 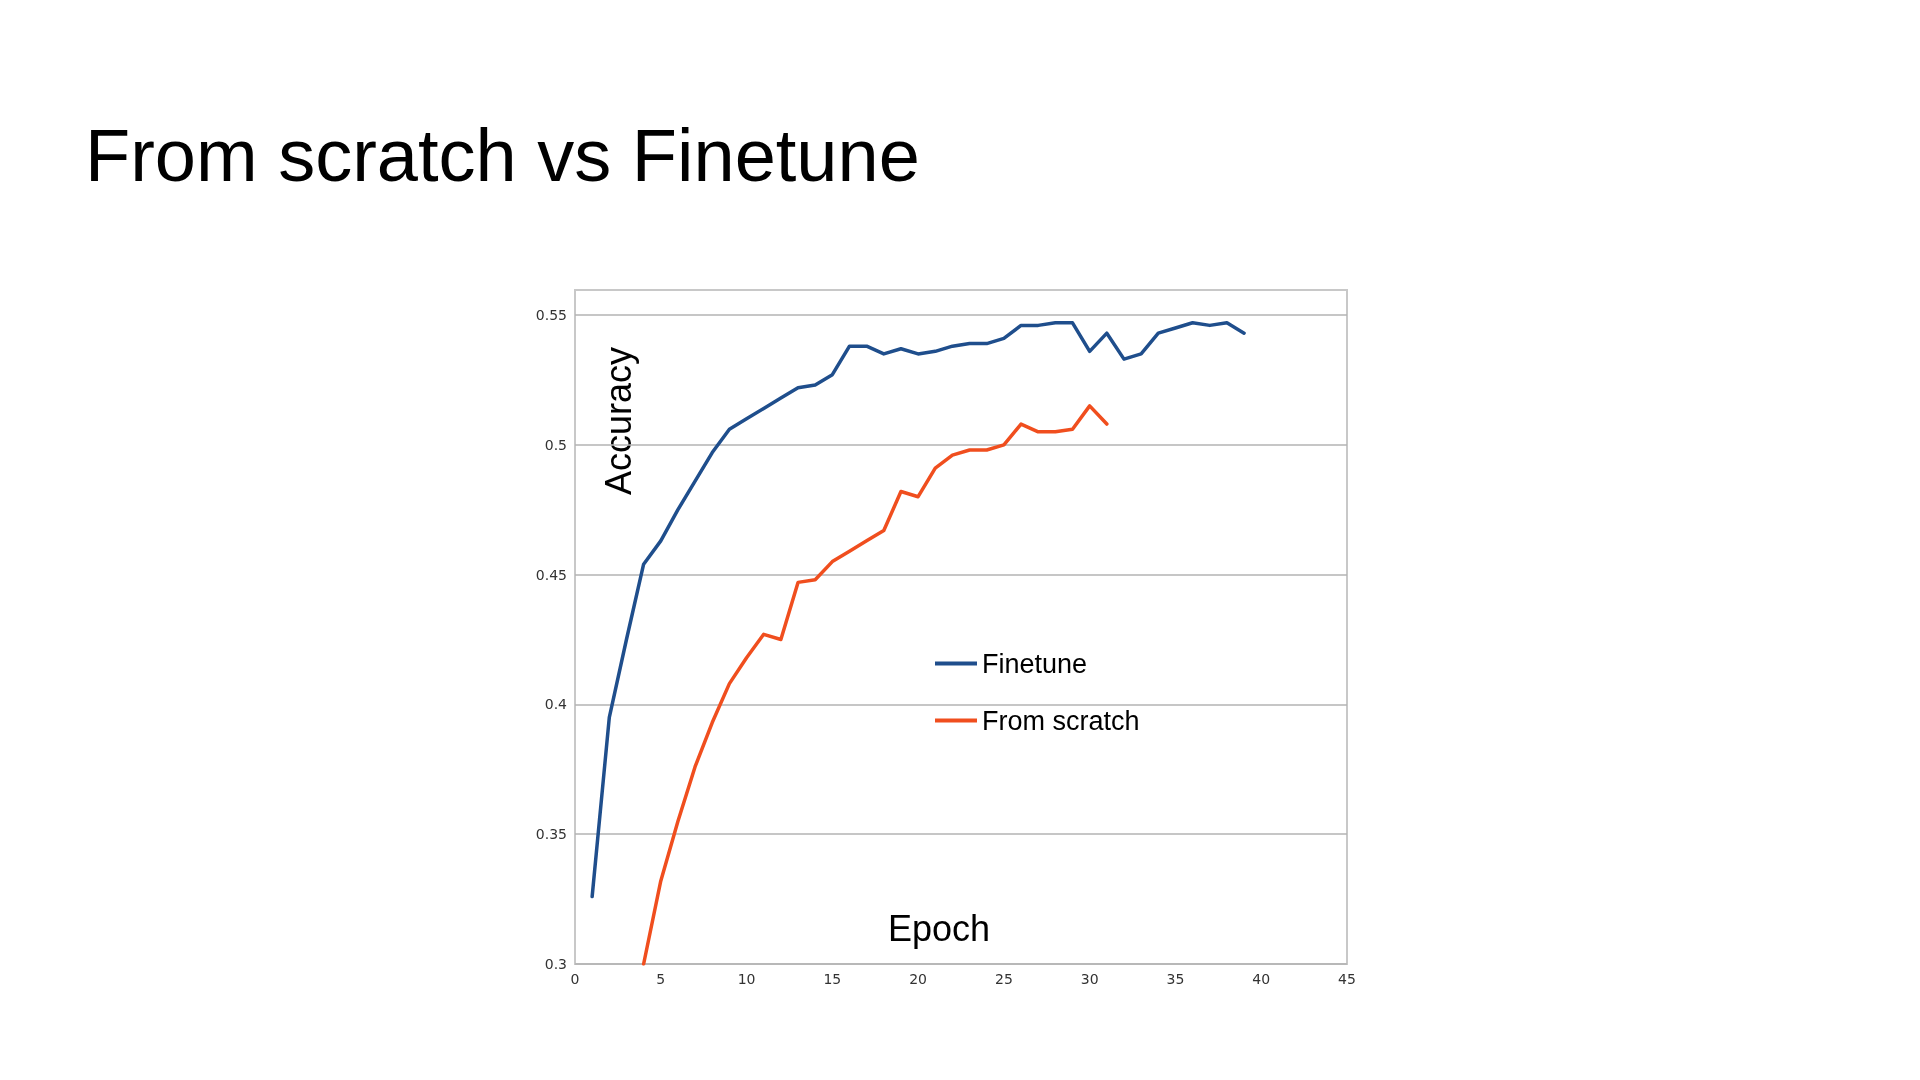 I want to click on x-tick-label: 5, so click(x=661, y=979).